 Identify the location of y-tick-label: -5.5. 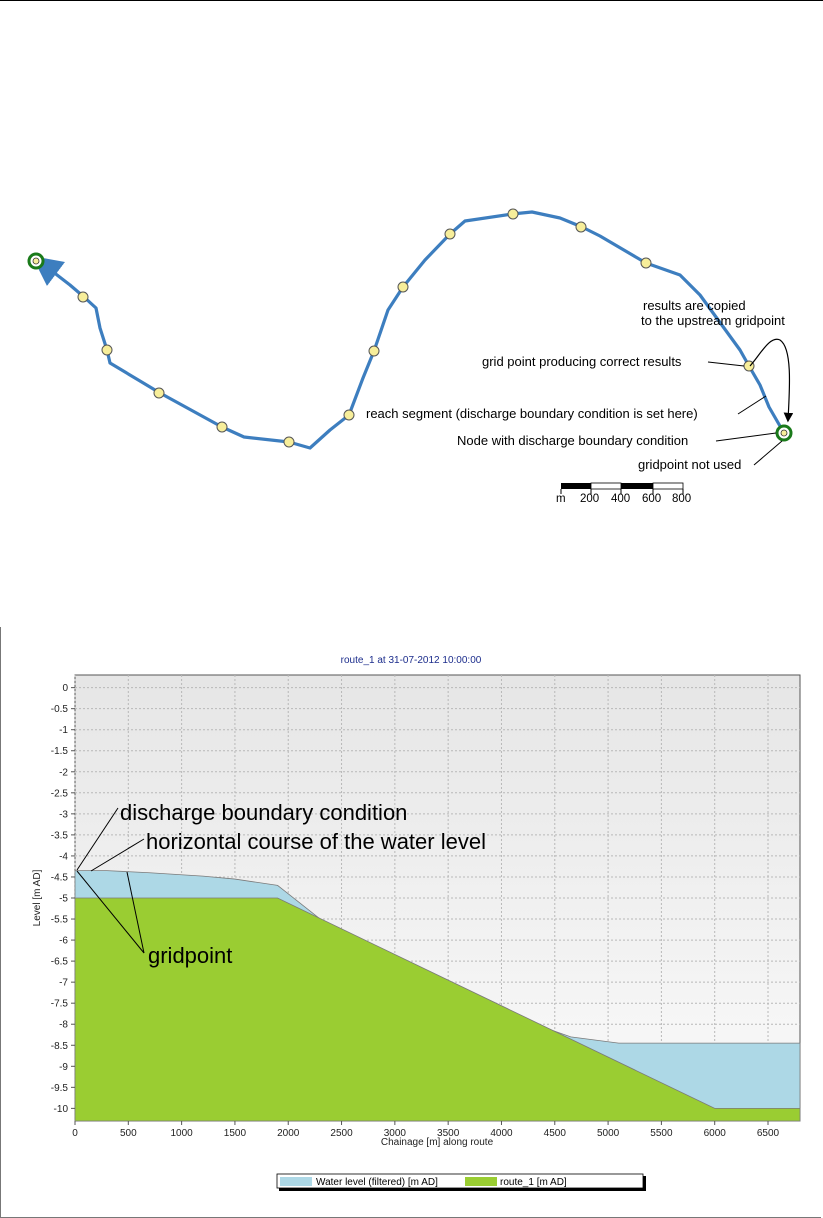
(60, 920).